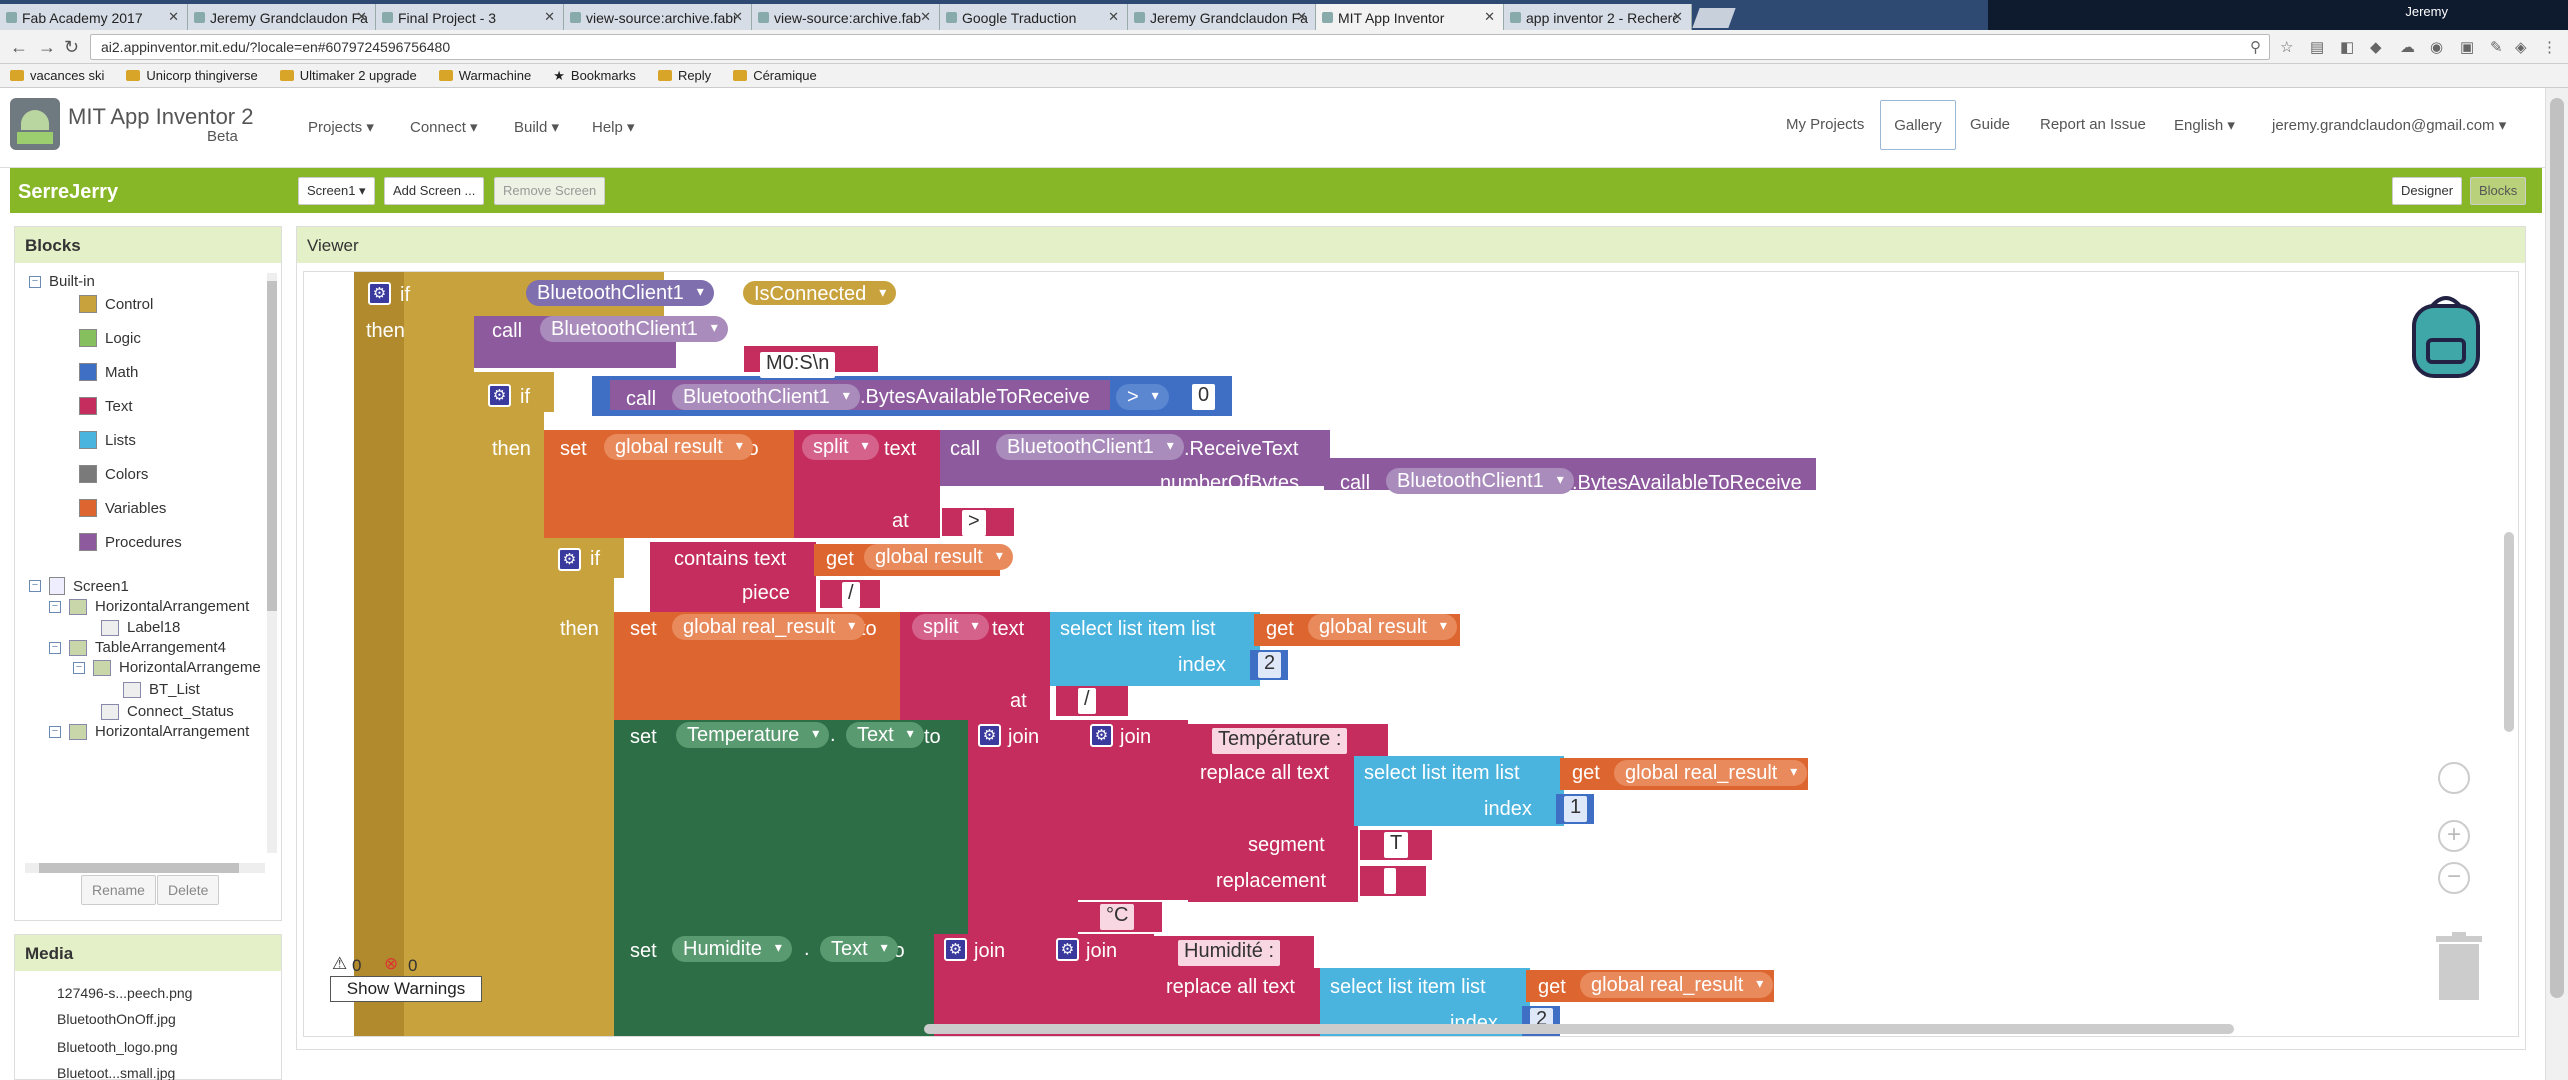  What do you see at coordinates (130, 542) in the screenshot?
I see `category-procedures: Procedures` at bounding box center [130, 542].